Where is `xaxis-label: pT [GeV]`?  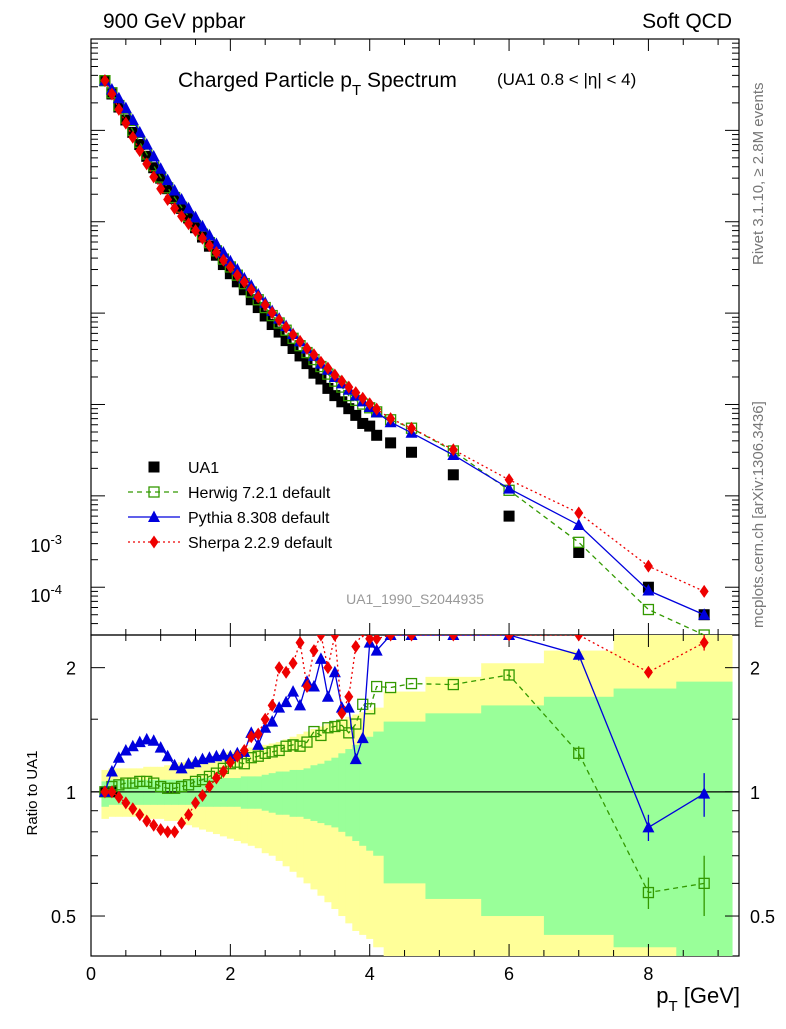 xaxis-label: pT [GeV] is located at coordinates (698, 999).